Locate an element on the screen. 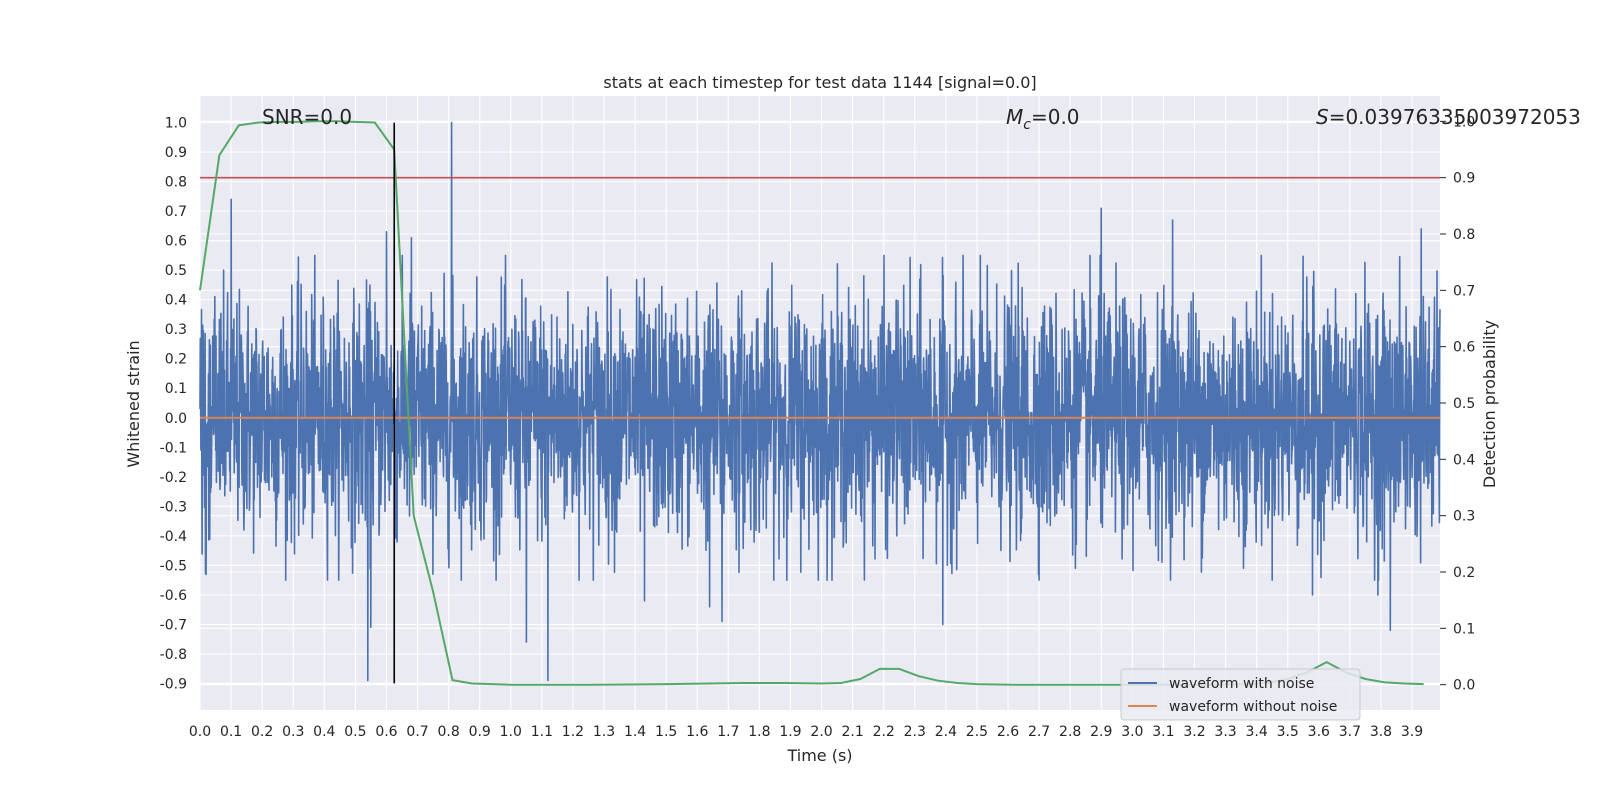 The image size is (1600, 800). y-right-tick-labels: 1.0 0.9 0.8 0.7 0.6 0.5 0.4 0.3 0.2 0.1 0.0 is located at coordinates (1457, 404).